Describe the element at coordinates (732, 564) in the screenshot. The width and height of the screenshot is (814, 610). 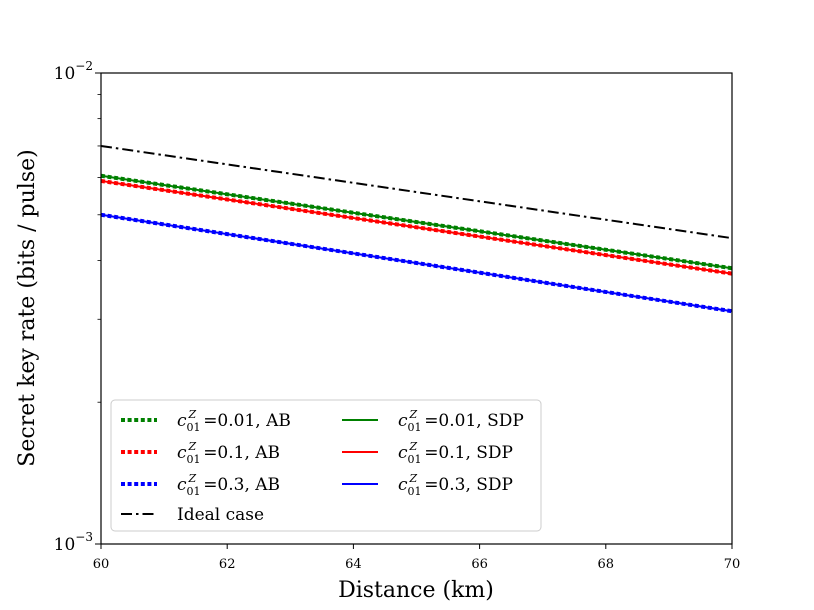
I see `x-tick-label: 70` at that location.